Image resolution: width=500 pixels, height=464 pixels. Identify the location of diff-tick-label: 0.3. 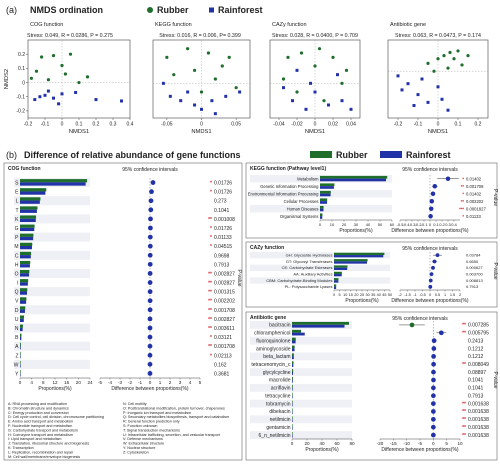
(448, 224).